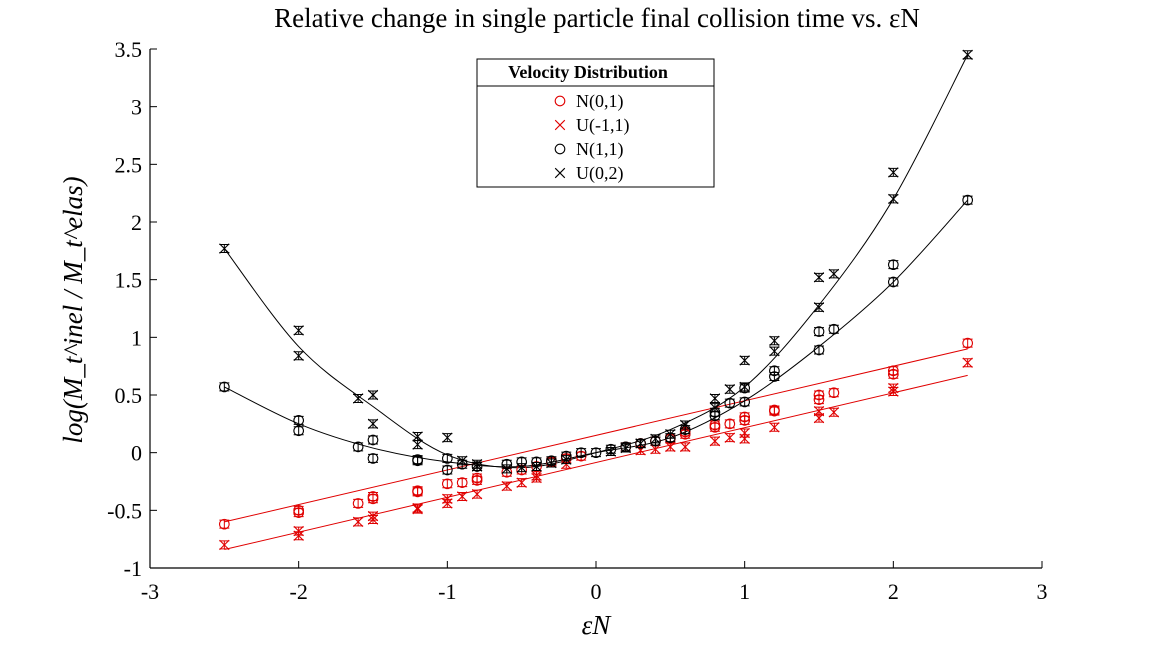  Describe the element at coordinates (136, 107) in the screenshot. I see `y-tick-label: 3` at that location.